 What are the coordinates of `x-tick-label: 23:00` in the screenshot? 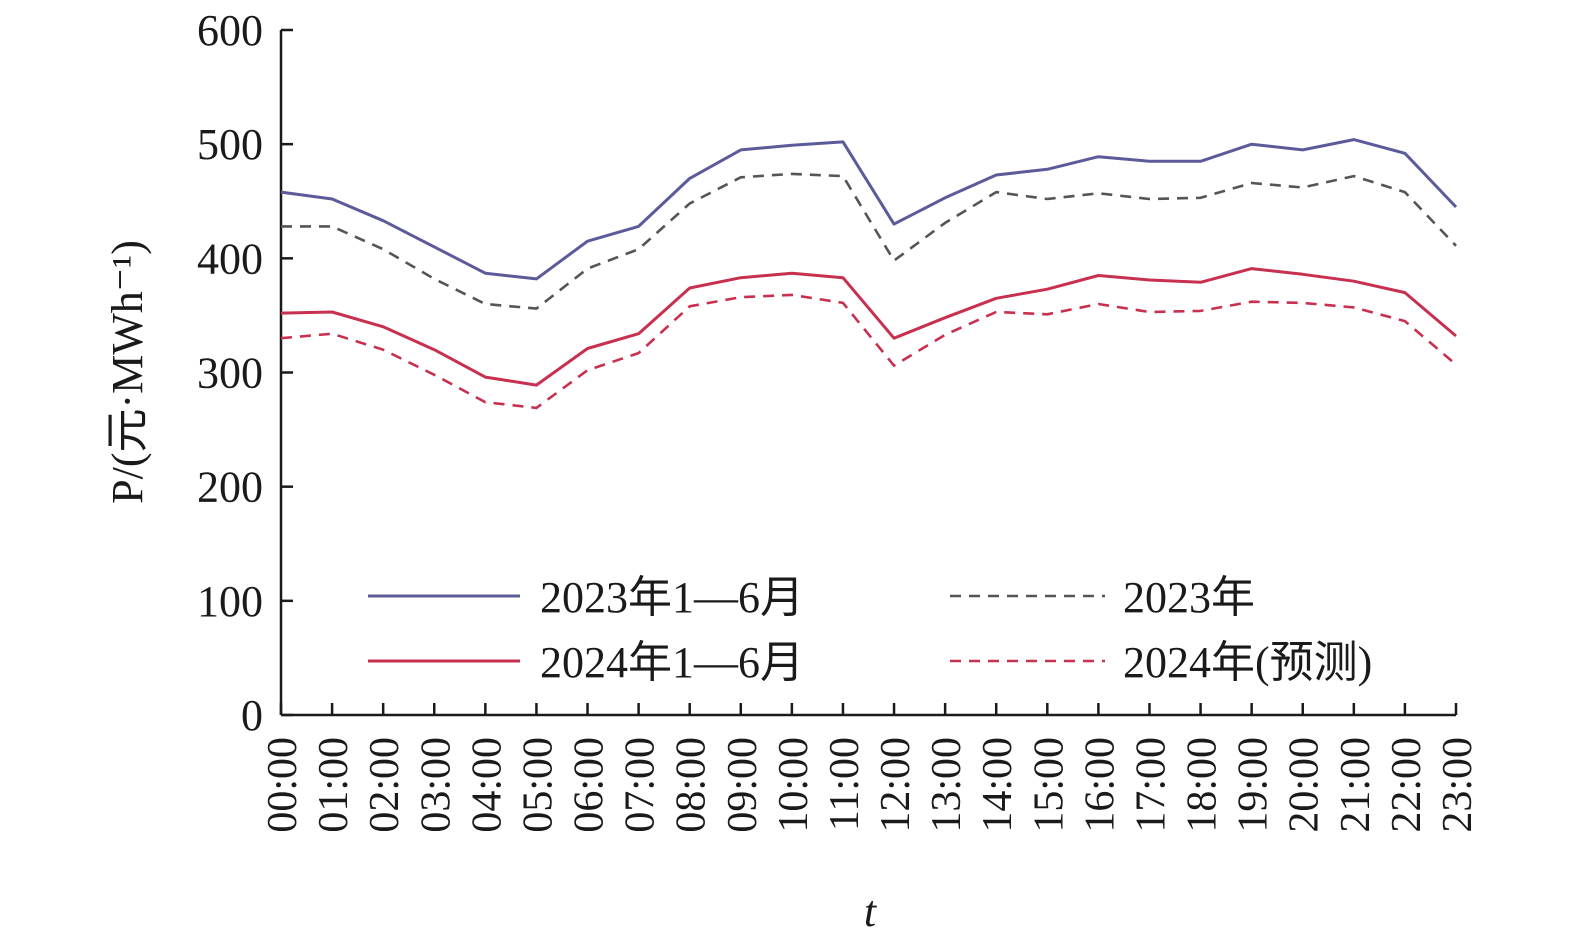 It's located at (1458, 785).